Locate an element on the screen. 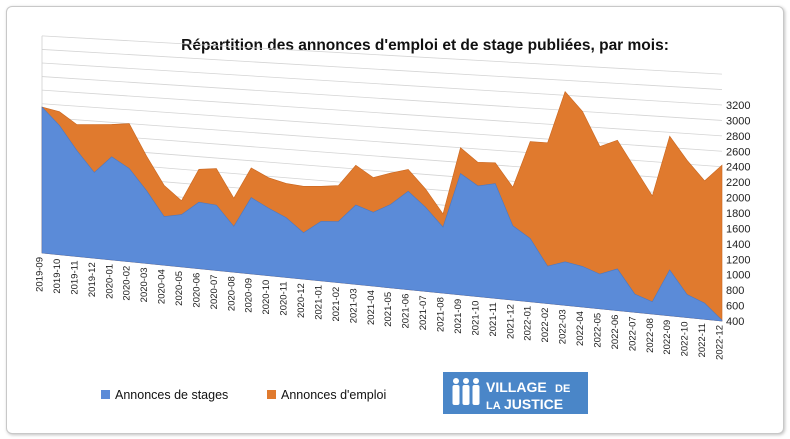 This screenshot has height=439, width=790. x-tick-label: 2022-02 is located at coordinates (545, 325).